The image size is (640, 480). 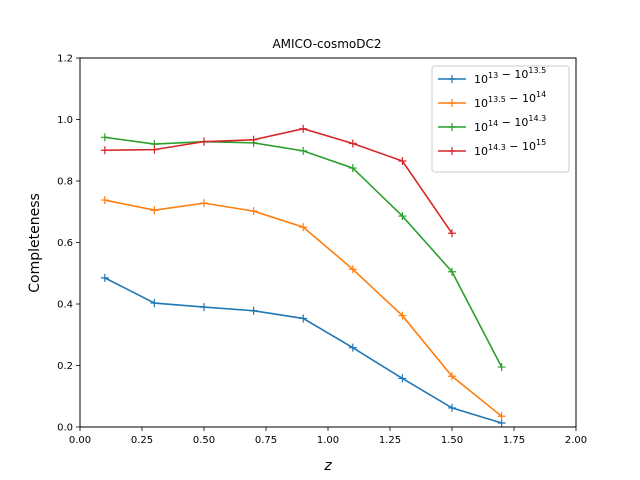 I want to click on legend-exponent: 13, so click(x=493, y=75).